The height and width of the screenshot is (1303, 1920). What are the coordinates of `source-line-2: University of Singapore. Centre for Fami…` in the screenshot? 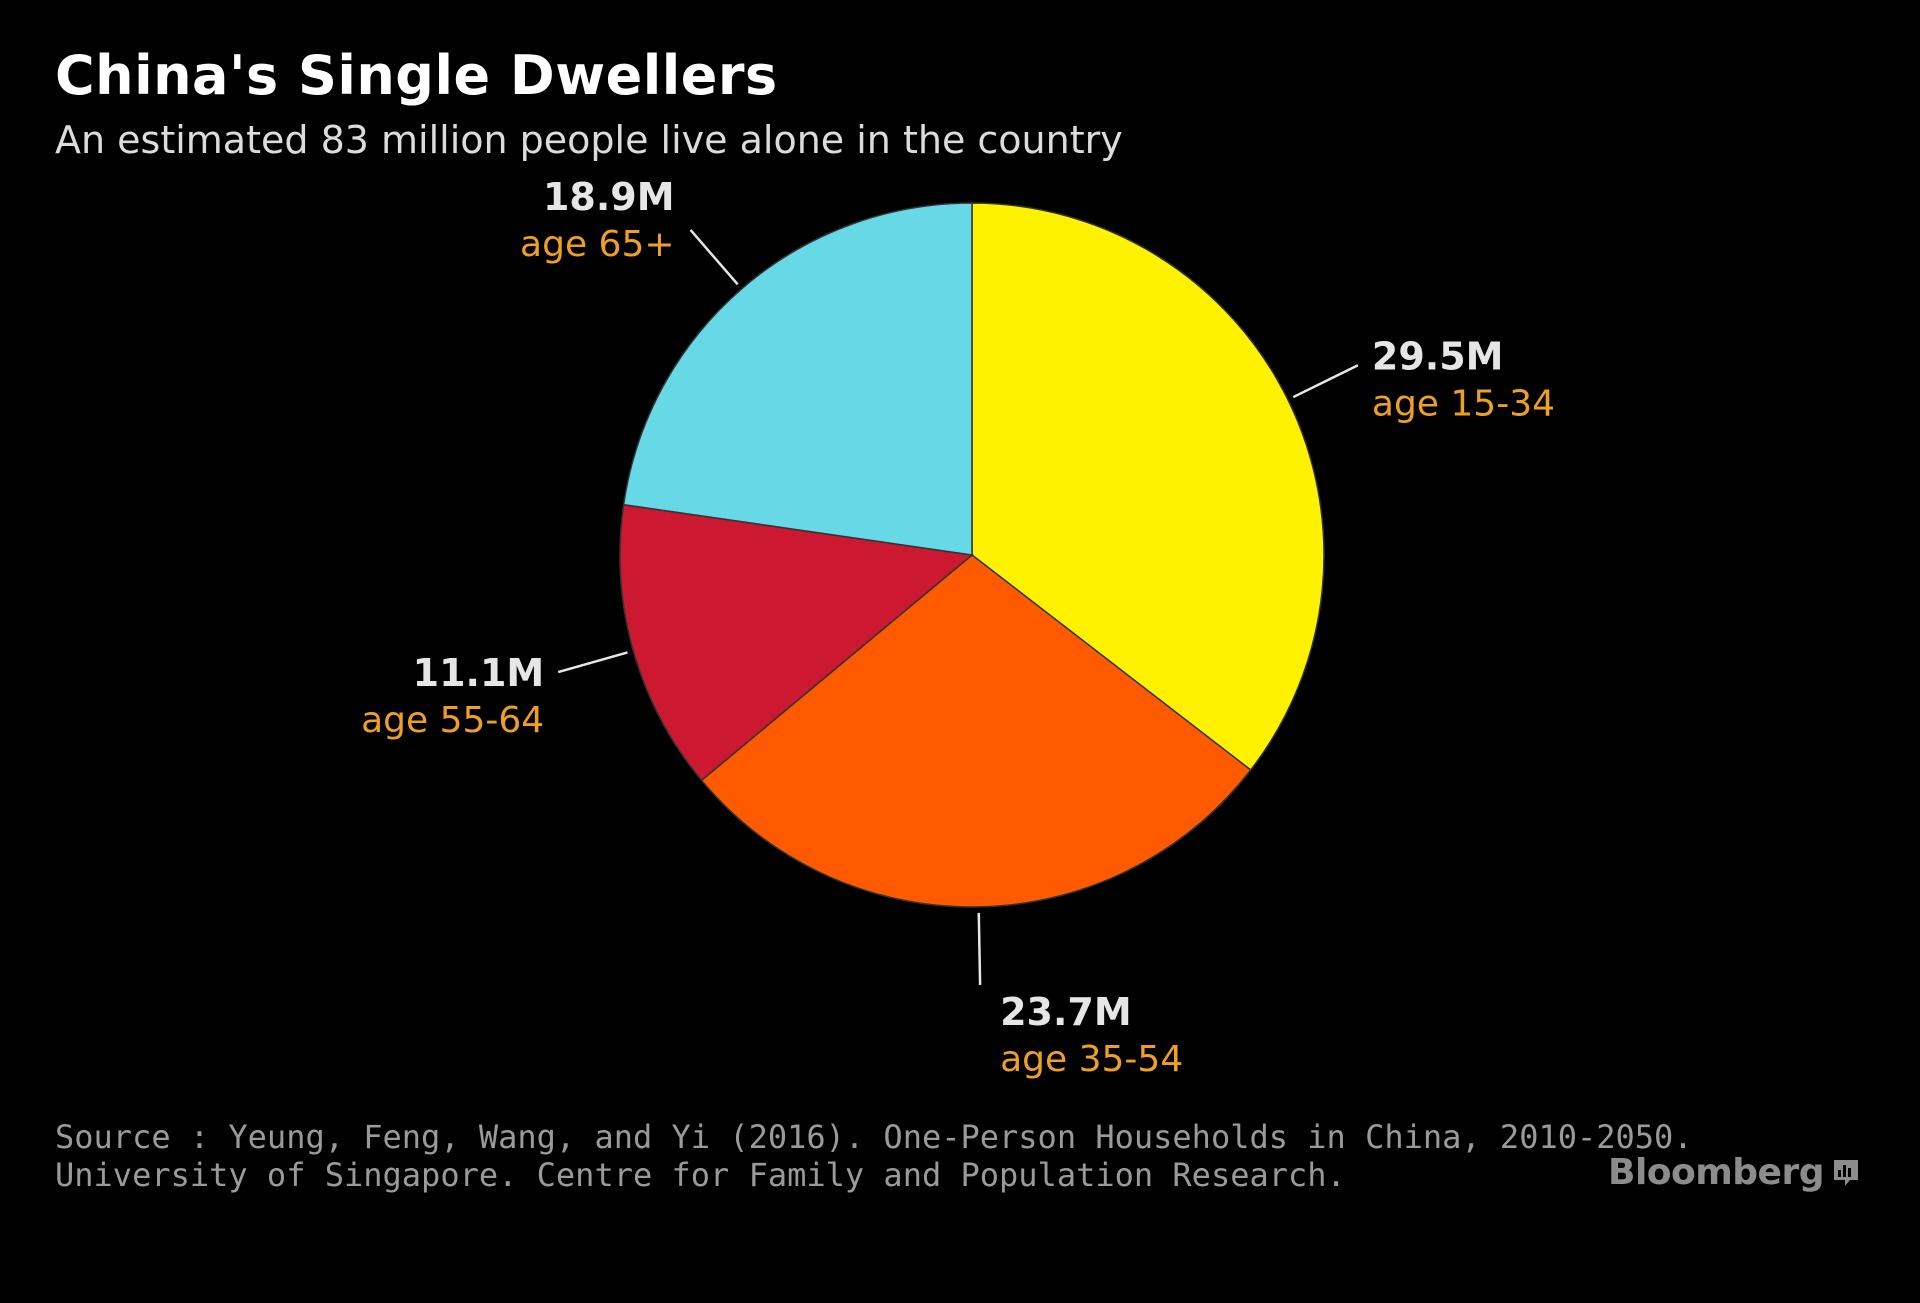 It's located at (700, 1175).